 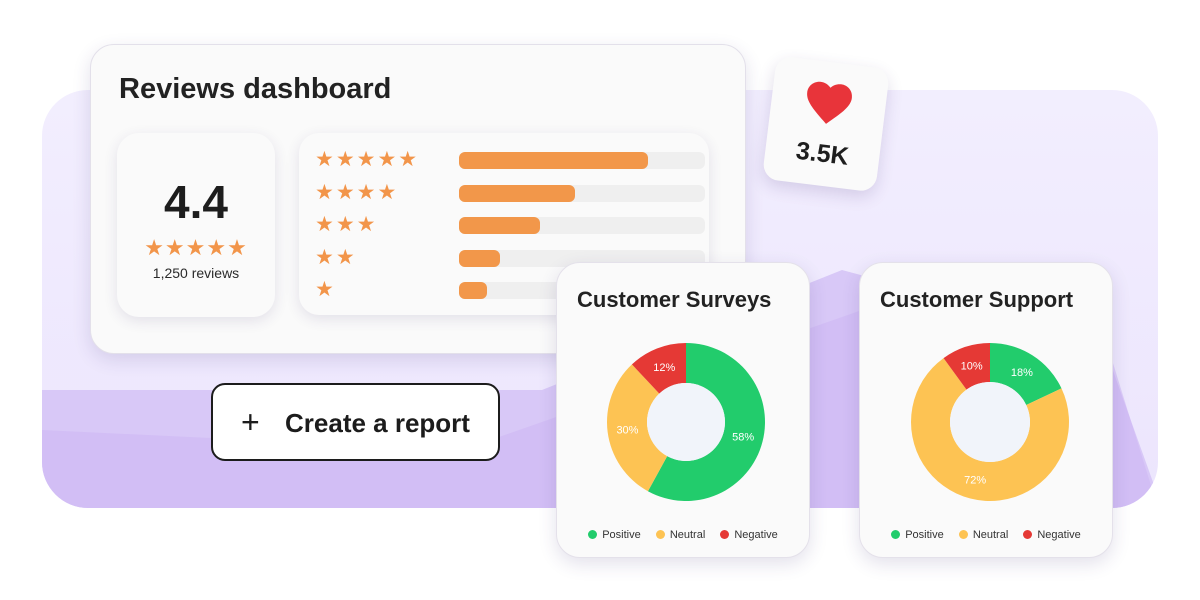 What do you see at coordinates (664, 368) in the screenshot?
I see `slice-label-negative: 12%` at bounding box center [664, 368].